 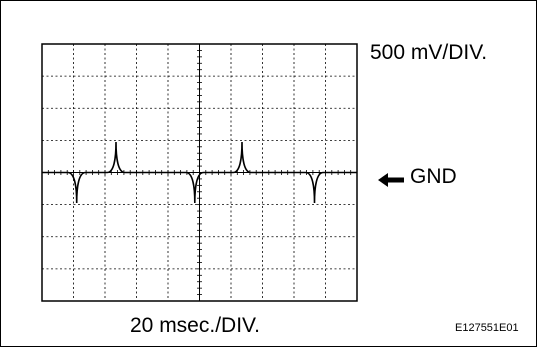 I want to click on signal-waveform, so click(x=199, y=172).